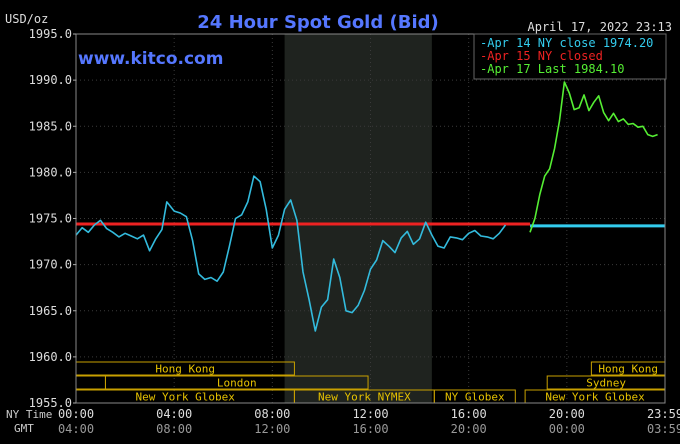  I want to click on x-tick-label-ny: 16:00, so click(469, 414).